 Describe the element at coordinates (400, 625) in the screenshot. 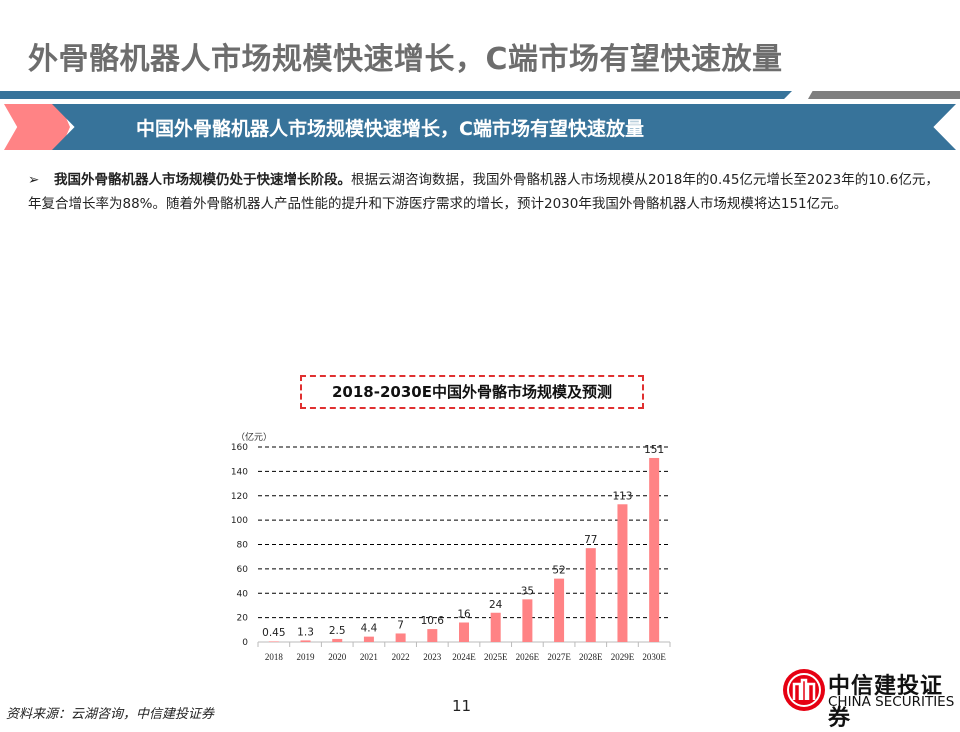

I see `data-label: 7` at that location.